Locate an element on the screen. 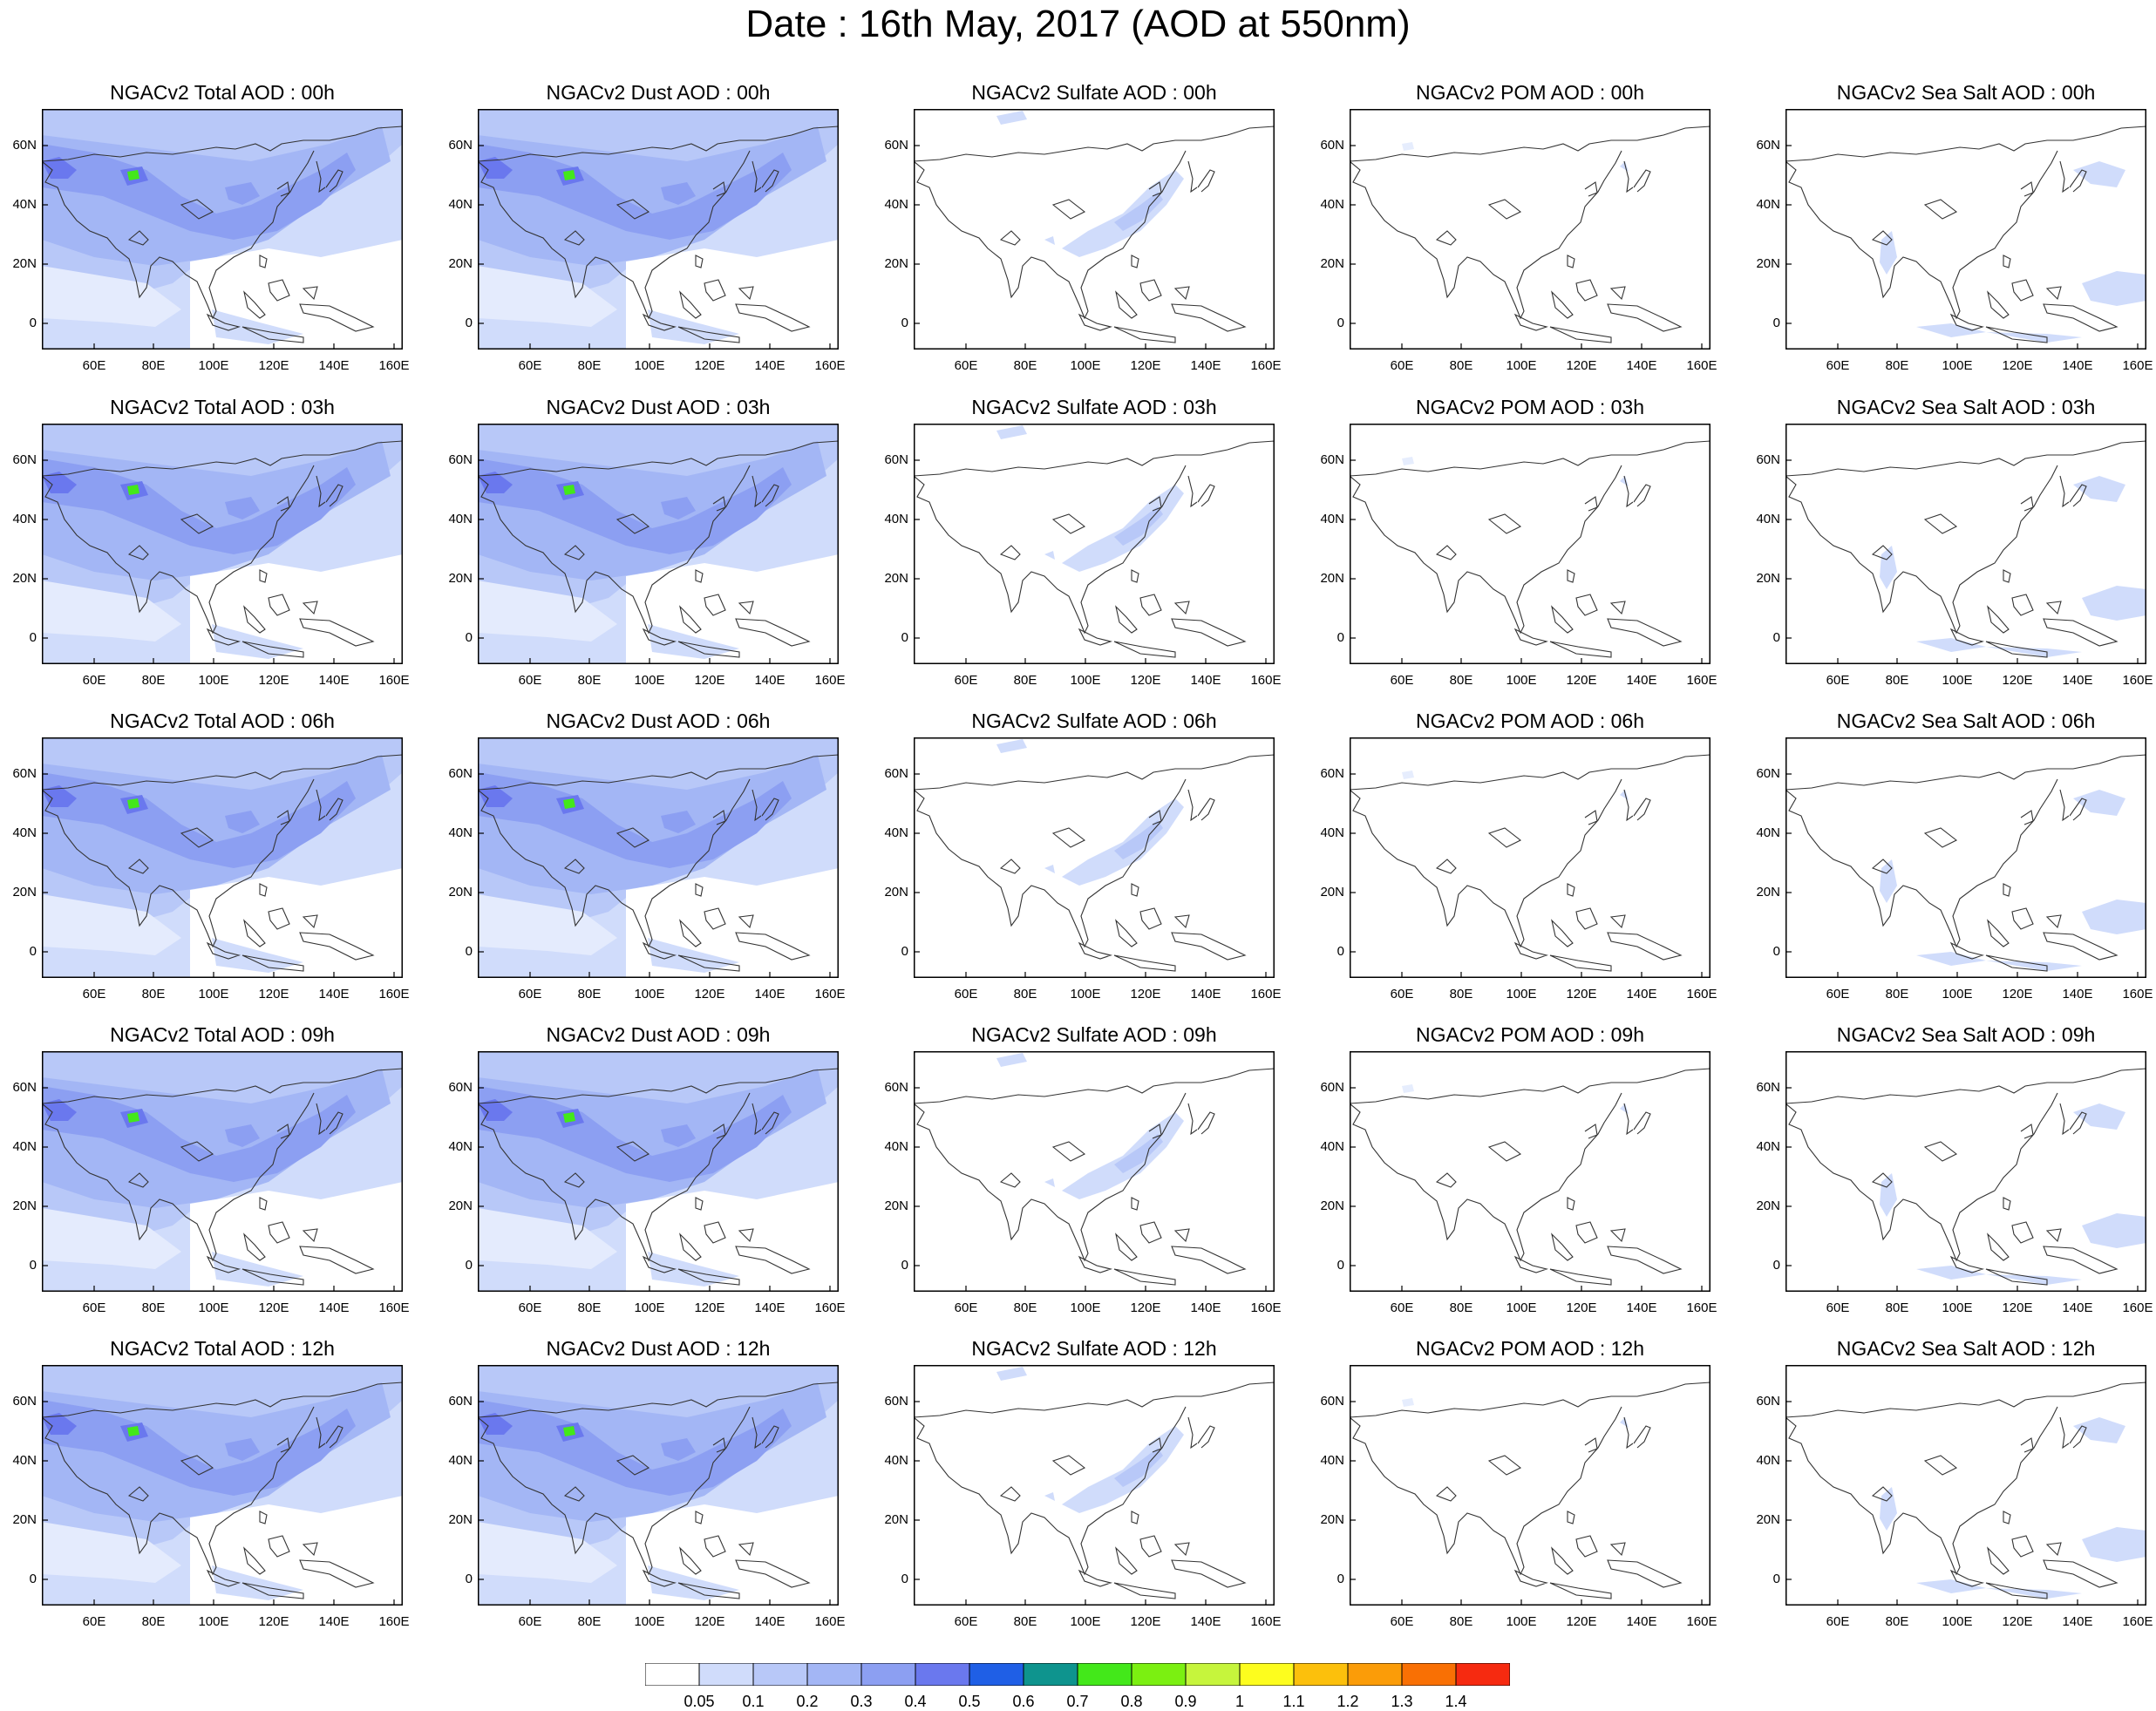 Image resolution: width=2156 pixels, height=1711 pixels. pom-aod-map is located at coordinates (1530, 544).